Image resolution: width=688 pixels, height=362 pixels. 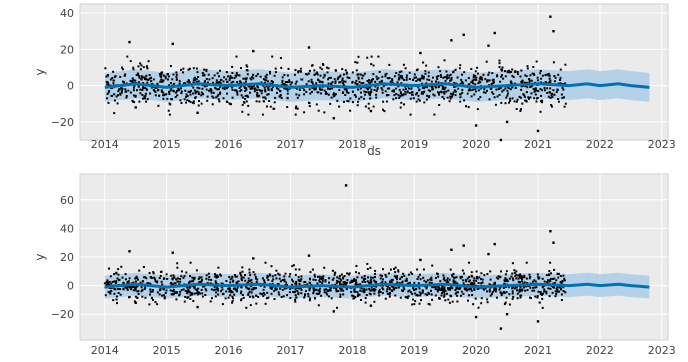 I want to click on x-tick-label: 2019, so click(x=414, y=350).